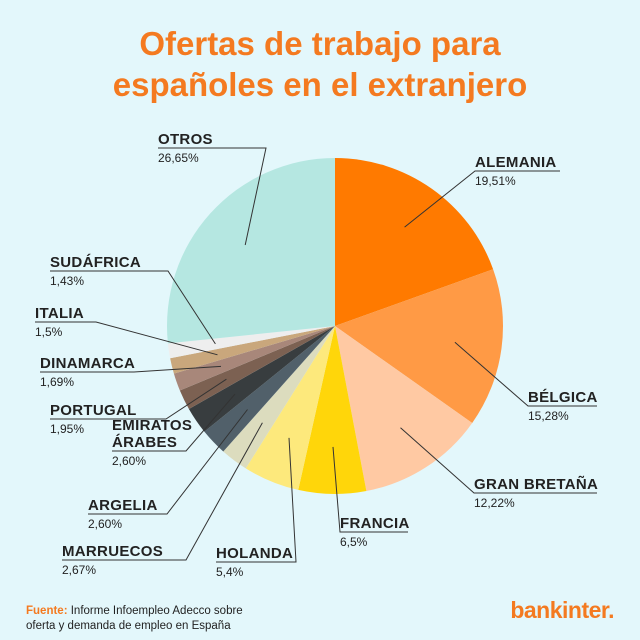 This screenshot has width=640, height=640. I want to click on slice-value-label: 26,65%, so click(178, 158).